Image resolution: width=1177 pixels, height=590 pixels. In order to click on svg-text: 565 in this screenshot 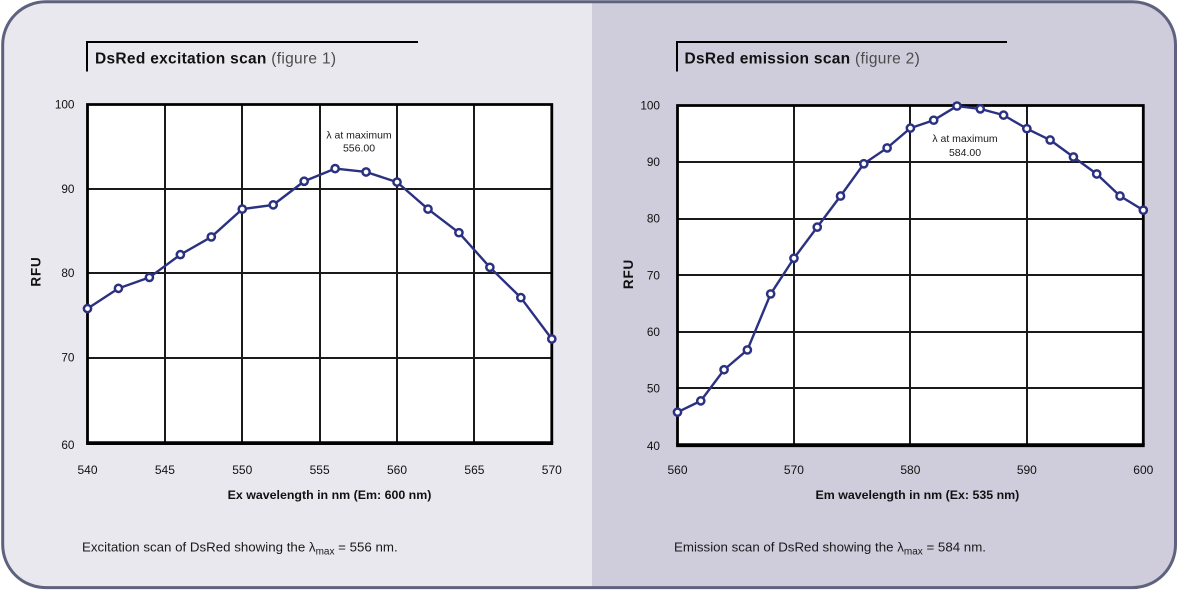, I will do `click(474, 470)`.